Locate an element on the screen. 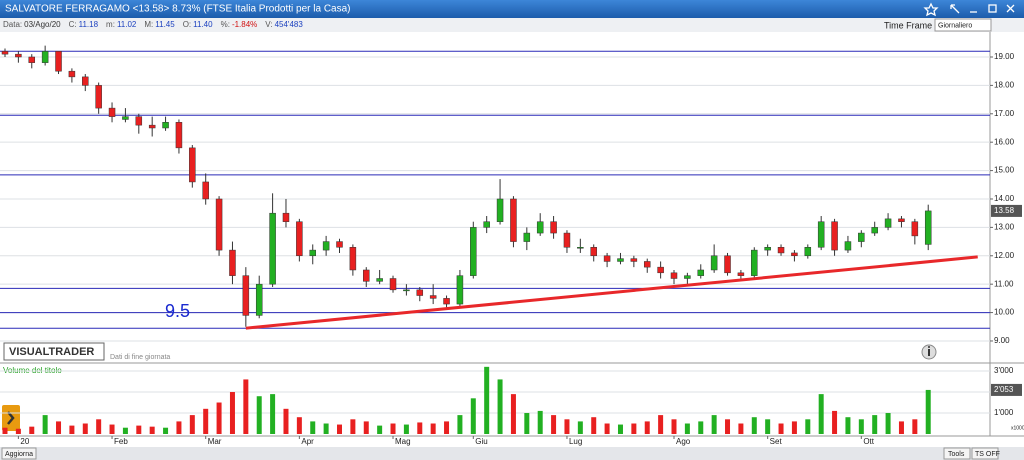 The width and height of the screenshot is (1024, 460). y-tick-label: 14.00 is located at coordinates (1004, 198).